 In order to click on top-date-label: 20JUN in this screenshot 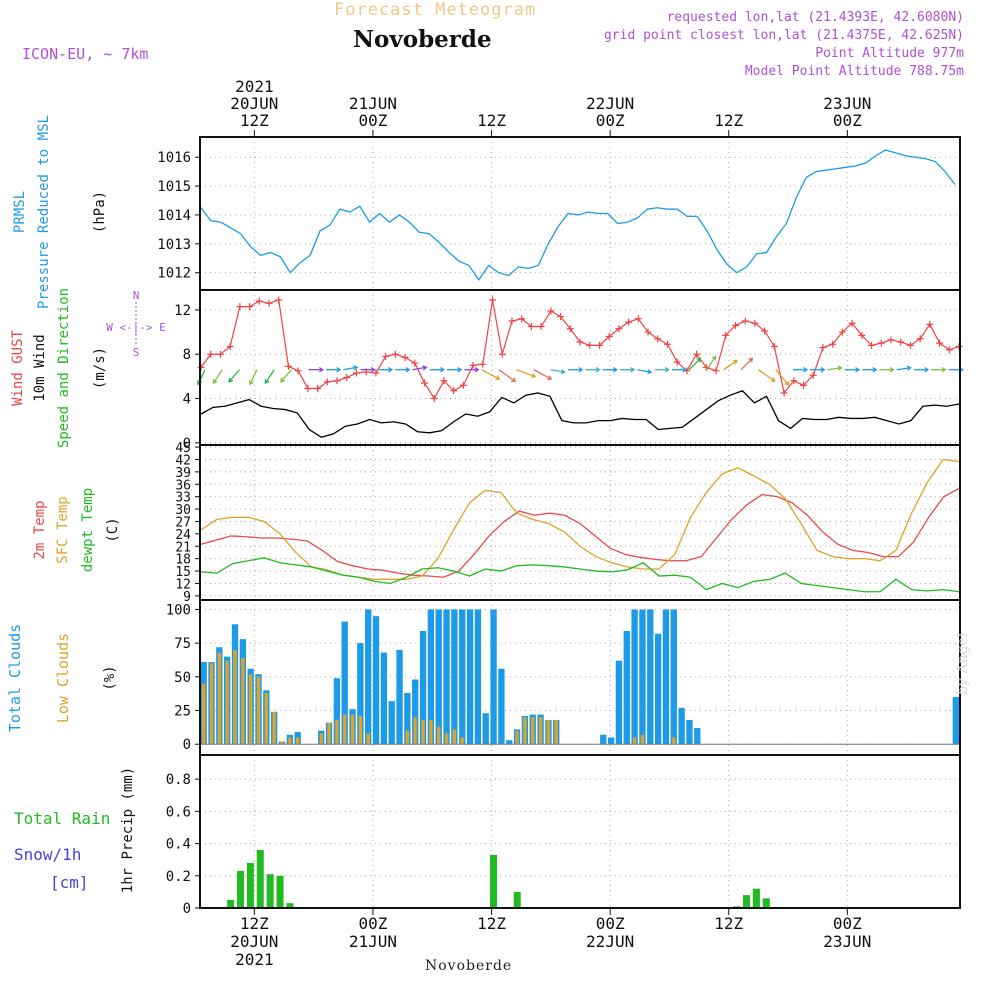, I will do `click(254, 103)`.